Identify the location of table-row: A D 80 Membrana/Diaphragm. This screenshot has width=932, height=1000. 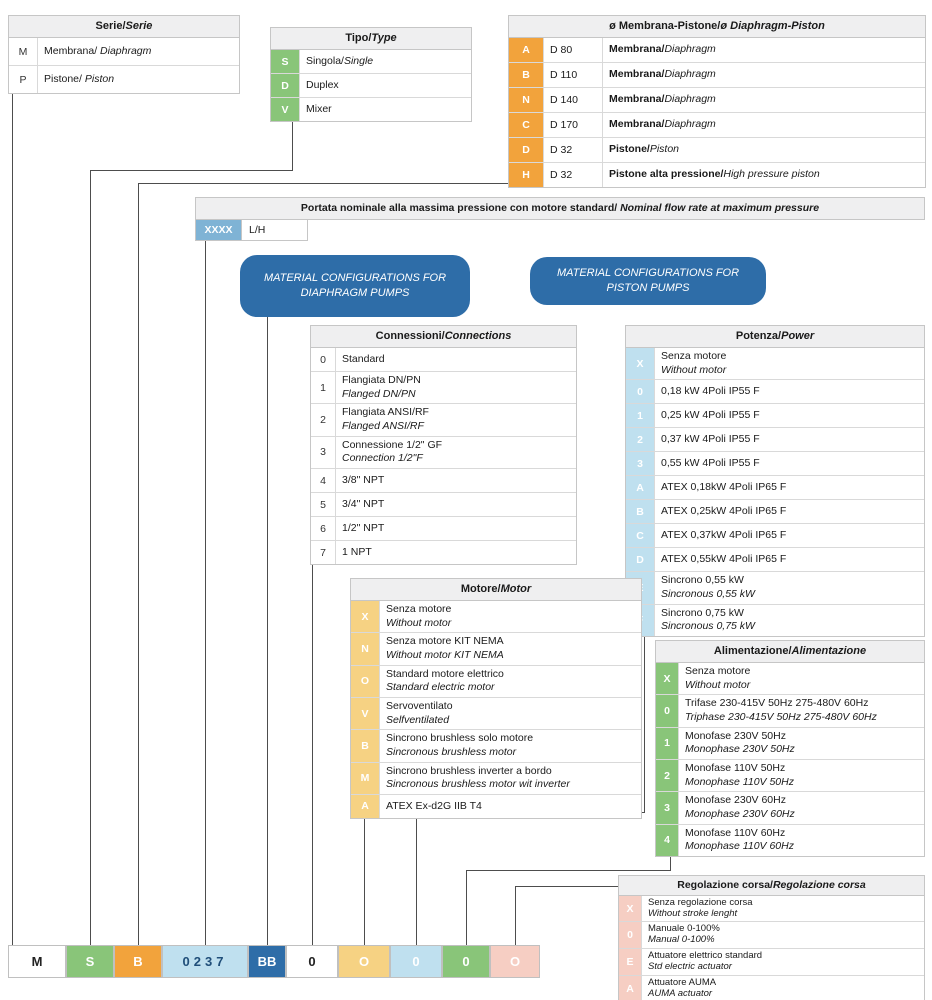
(717, 50).